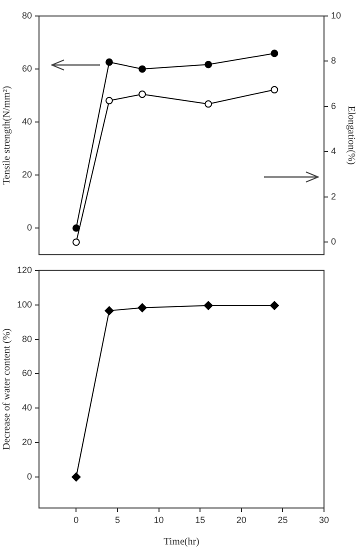  I want to click on x-tick-label: 20, so click(241, 519).